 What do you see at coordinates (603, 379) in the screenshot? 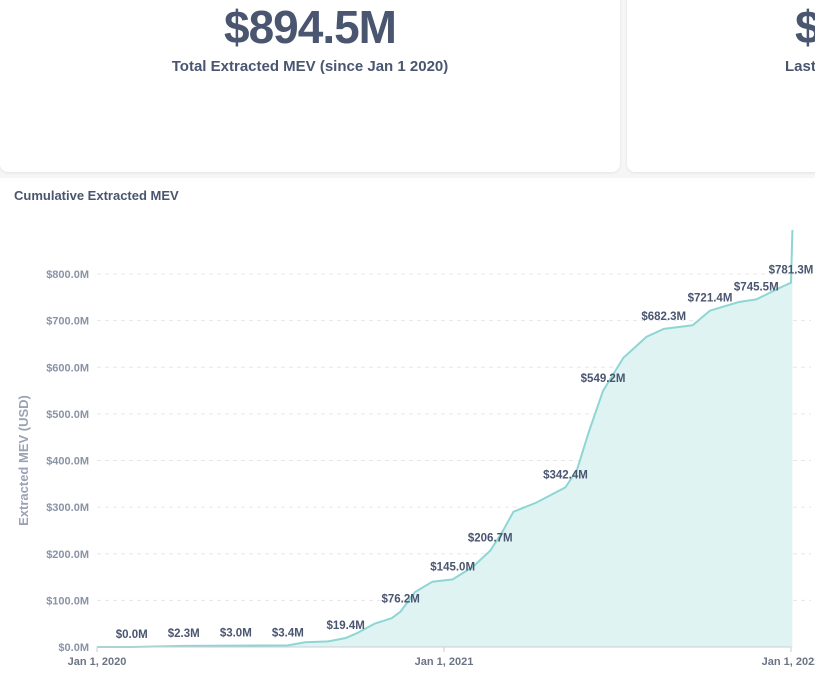
I see `data-label: $549.2M` at bounding box center [603, 379].